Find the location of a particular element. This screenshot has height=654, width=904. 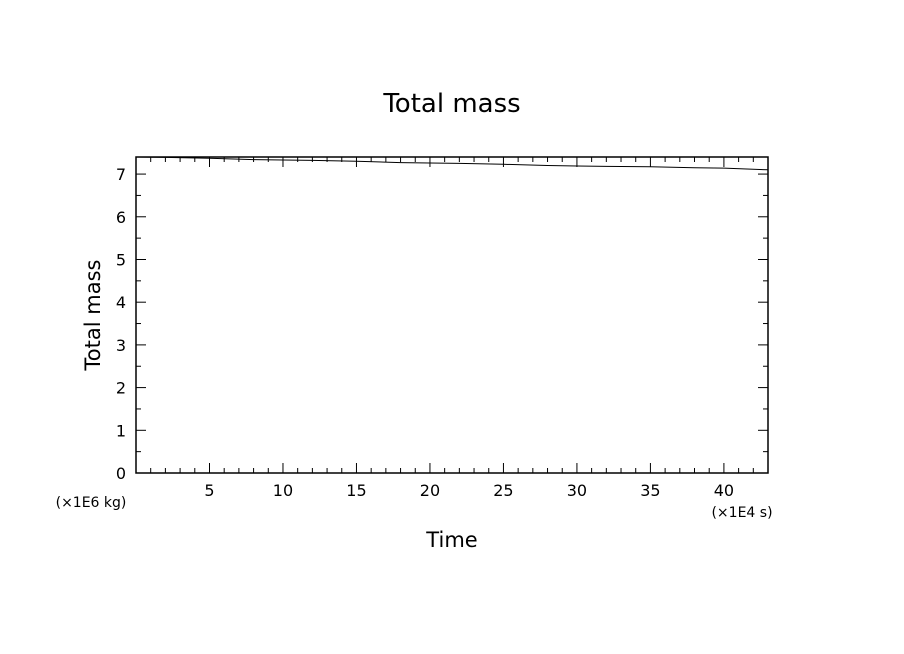

x-tick-label: 25 is located at coordinates (503, 490).